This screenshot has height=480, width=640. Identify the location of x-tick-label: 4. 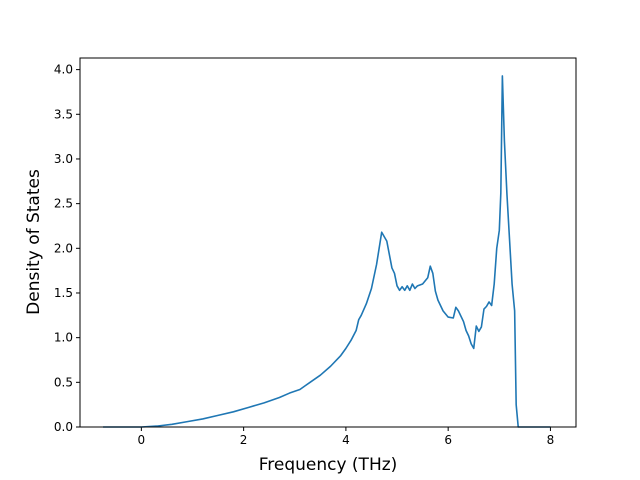
(346, 440).